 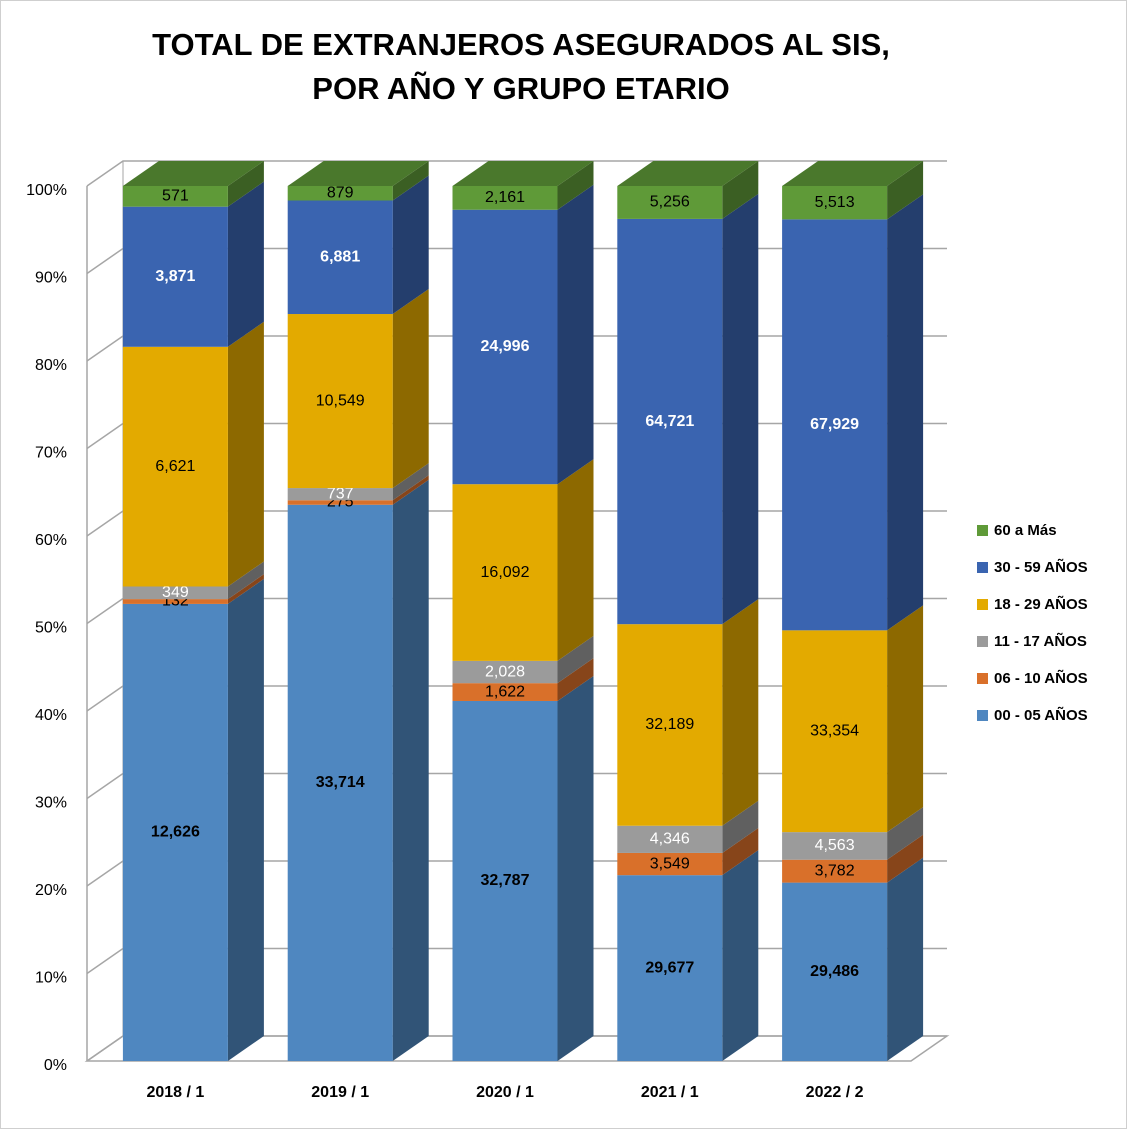 What do you see at coordinates (1041, 715) in the screenshot?
I see `legend-label: 00 - 05 AÑOS` at bounding box center [1041, 715].